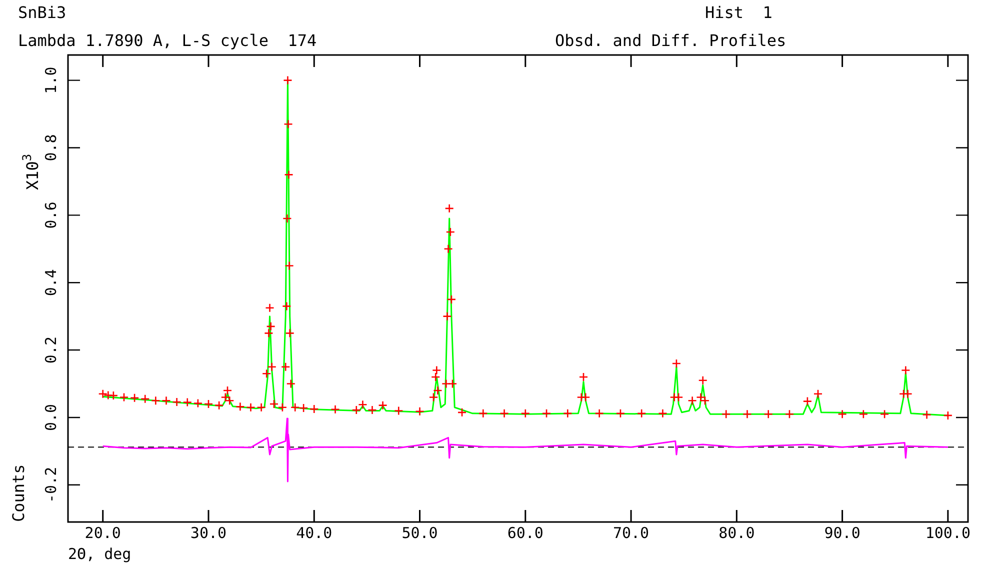  I want to click on x-tick-label: 30.0, so click(208, 533).